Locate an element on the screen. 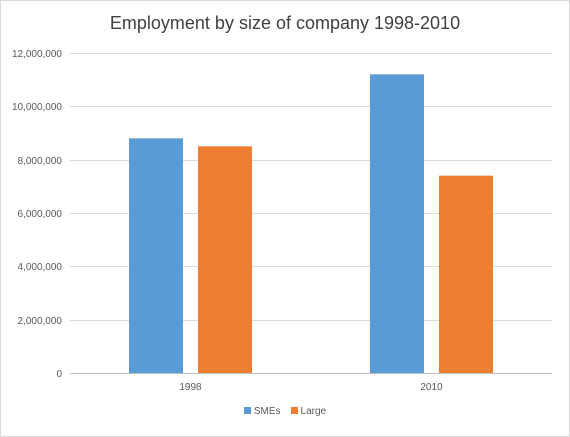 This screenshot has height=437, width=570. chart-title: Employment by size of company 1998-2010 is located at coordinates (285, 23).